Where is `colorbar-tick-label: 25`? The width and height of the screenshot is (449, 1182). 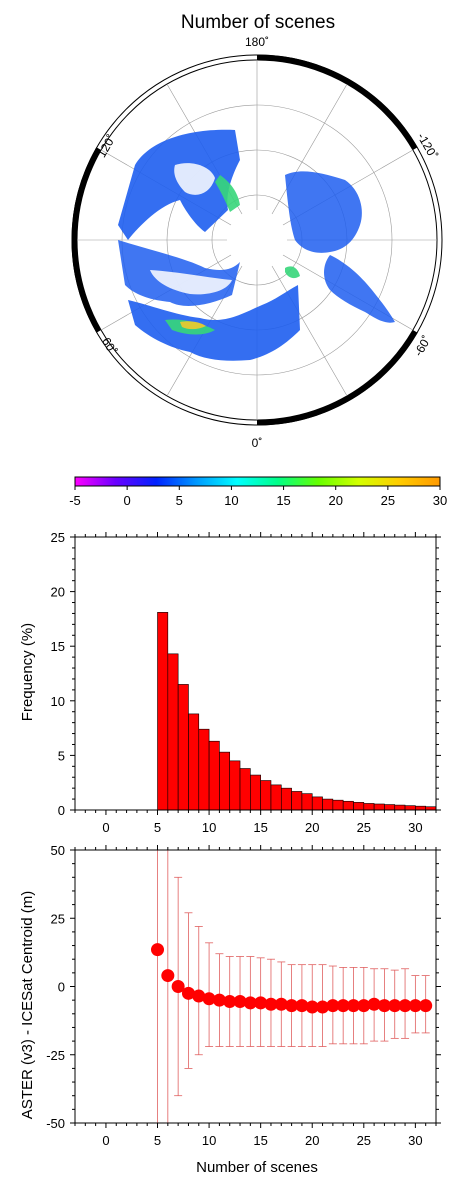
colorbar-tick-label: 25 is located at coordinates (388, 500).